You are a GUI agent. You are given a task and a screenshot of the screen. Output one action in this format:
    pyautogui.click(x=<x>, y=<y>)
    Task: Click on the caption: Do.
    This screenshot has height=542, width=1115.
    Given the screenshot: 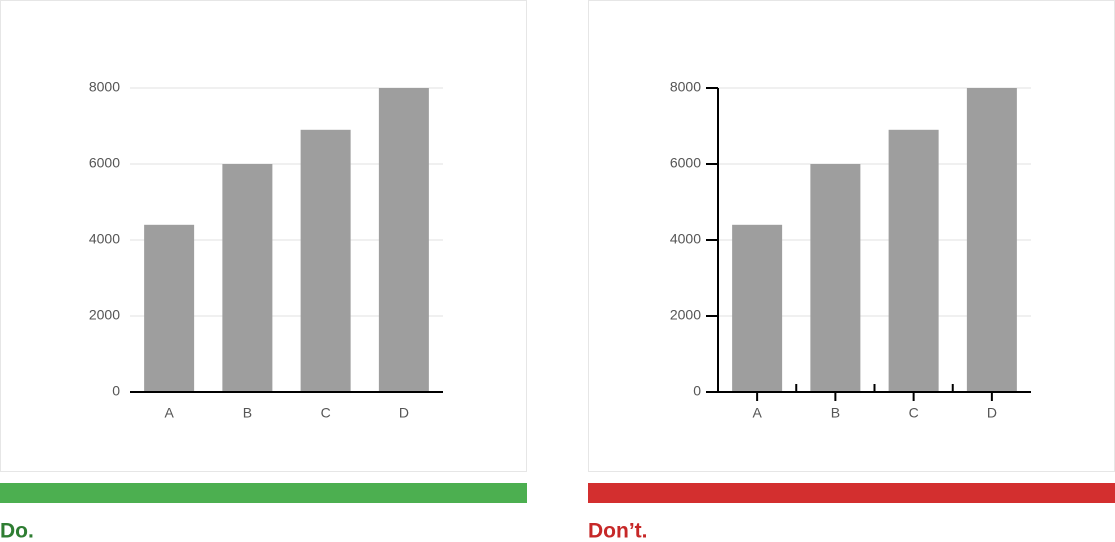 What is the action you would take?
    pyautogui.click(x=17, y=531)
    